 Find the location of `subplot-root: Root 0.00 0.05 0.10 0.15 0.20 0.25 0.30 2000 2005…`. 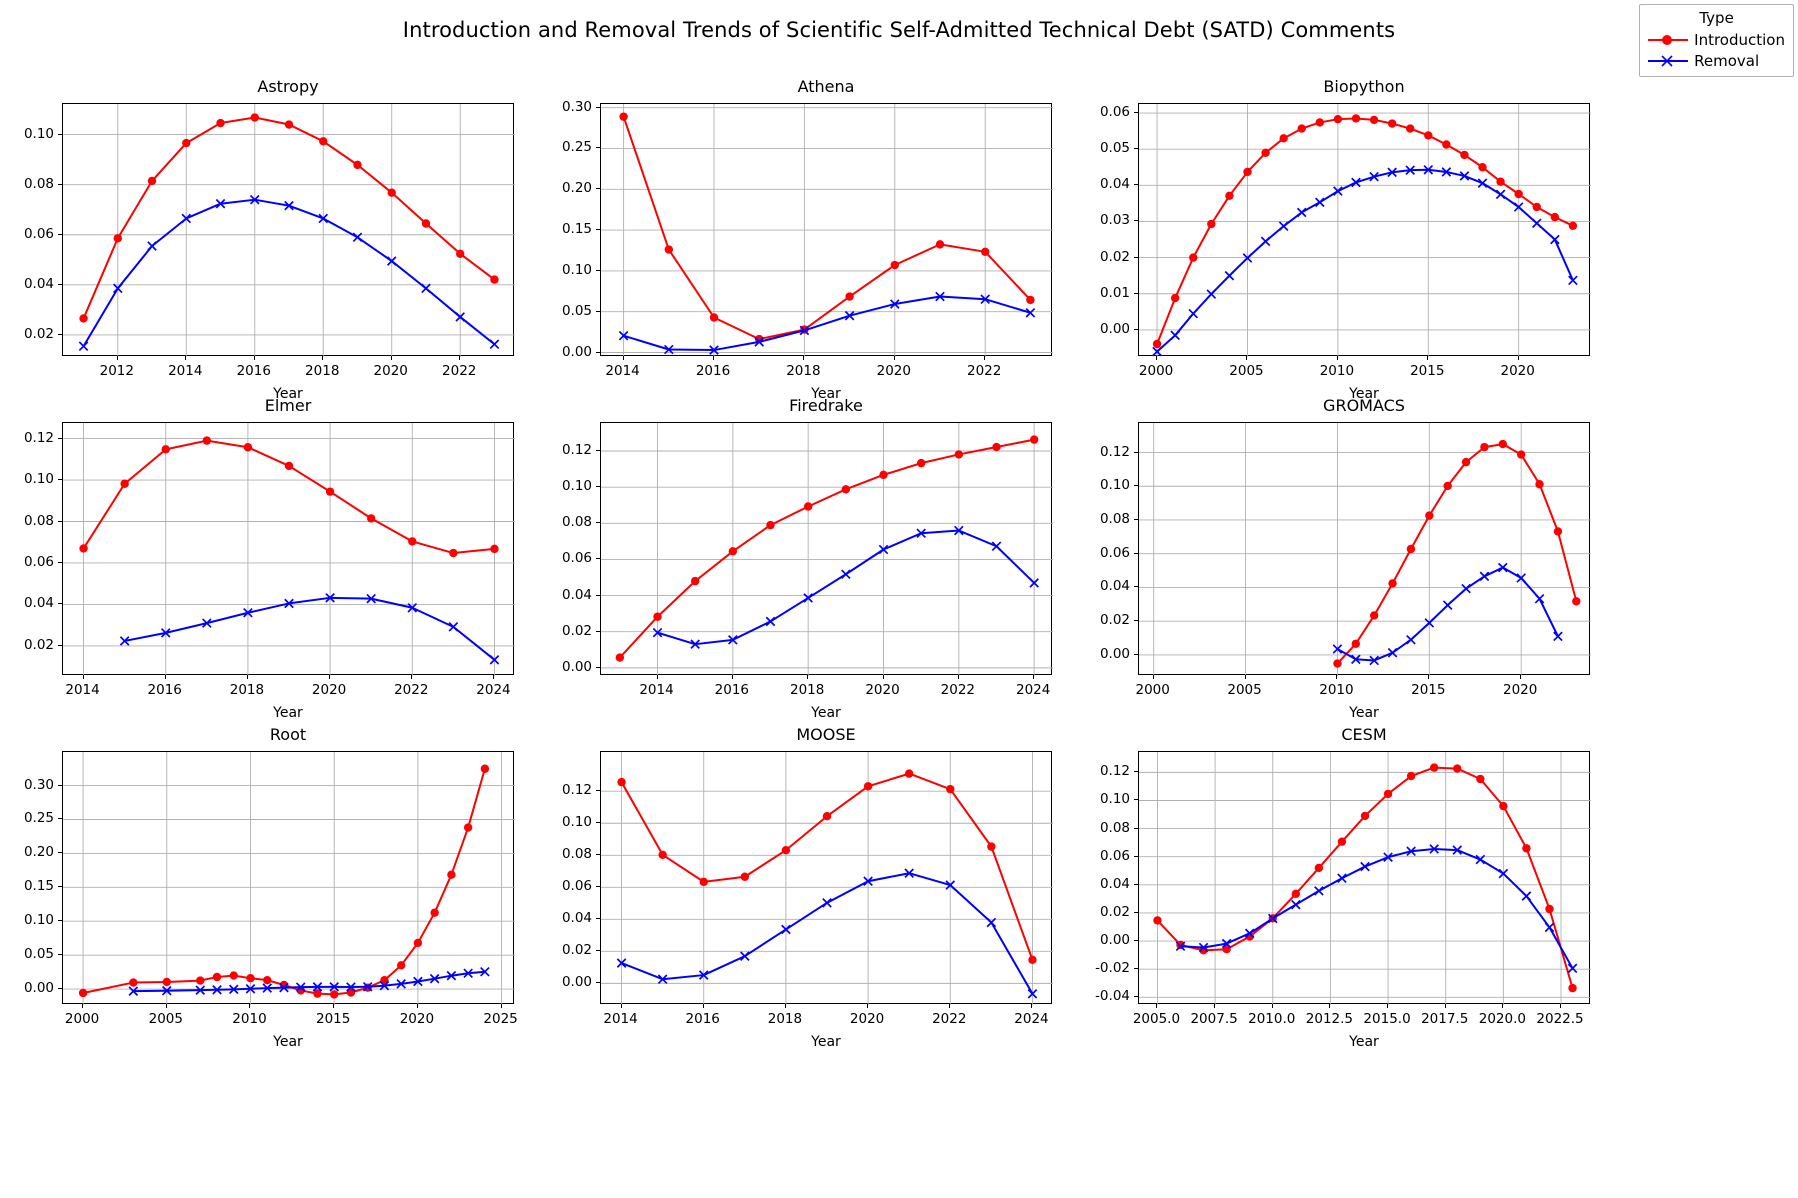

subplot-root: Root 0.00 0.05 0.10 0.15 0.20 0.25 0.30 2000 2005… is located at coordinates (271, 887).